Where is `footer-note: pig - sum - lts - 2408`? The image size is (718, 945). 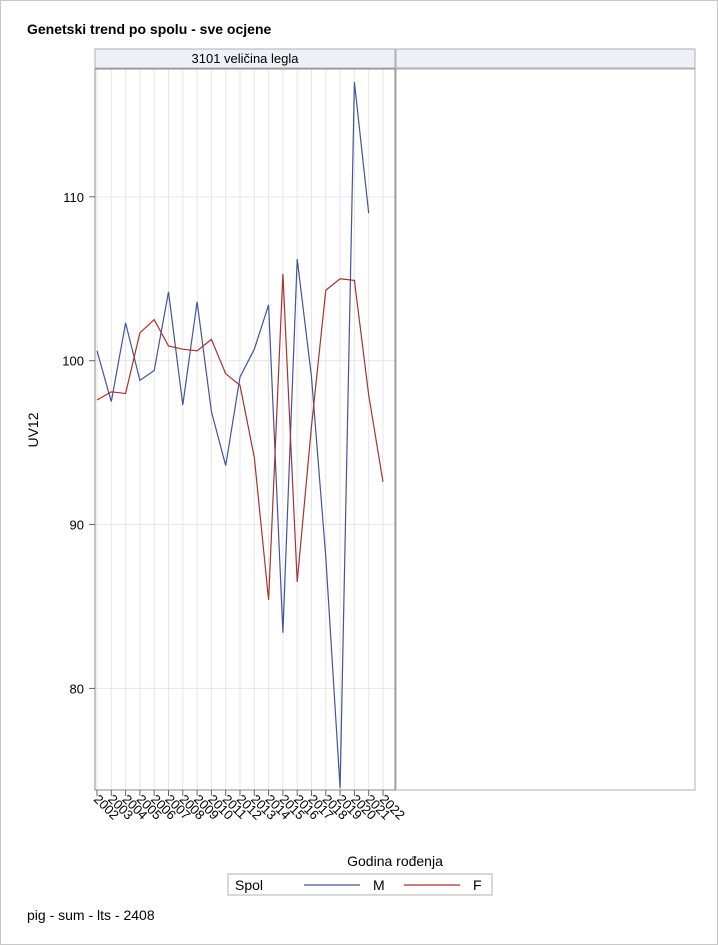 footer-note: pig - sum - lts - 2408 is located at coordinates (91, 915).